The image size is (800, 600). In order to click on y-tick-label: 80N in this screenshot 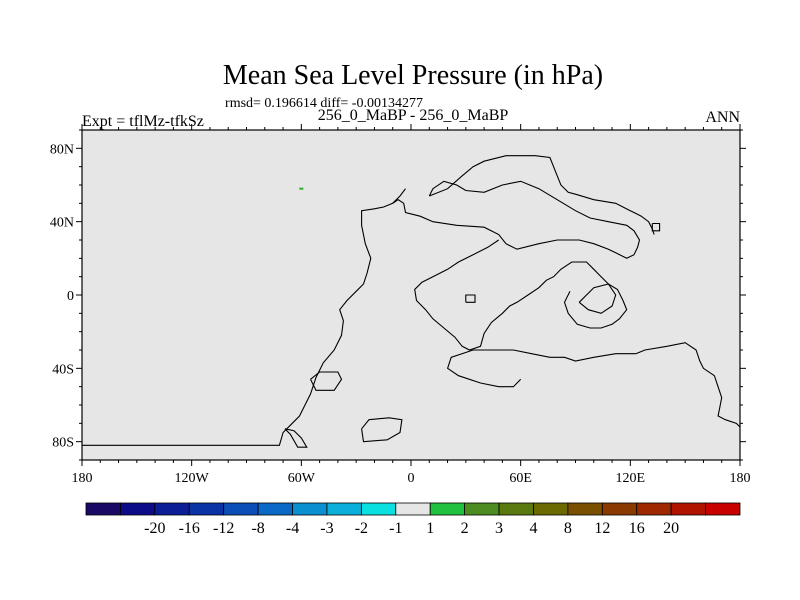, I will do `click(62, 149)`.